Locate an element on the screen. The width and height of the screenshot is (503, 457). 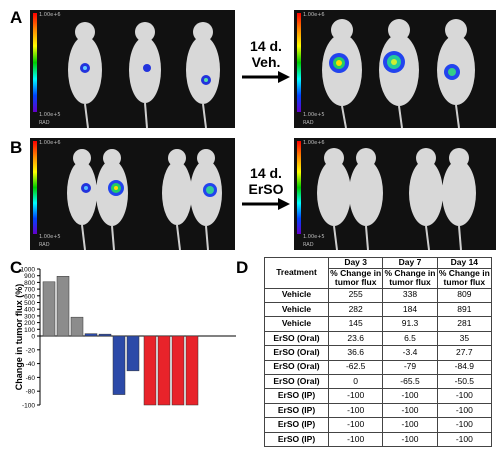
table-row: ErSO (Oral) 36.6 -3.4 27.7 is located at coordinates (378, 353).